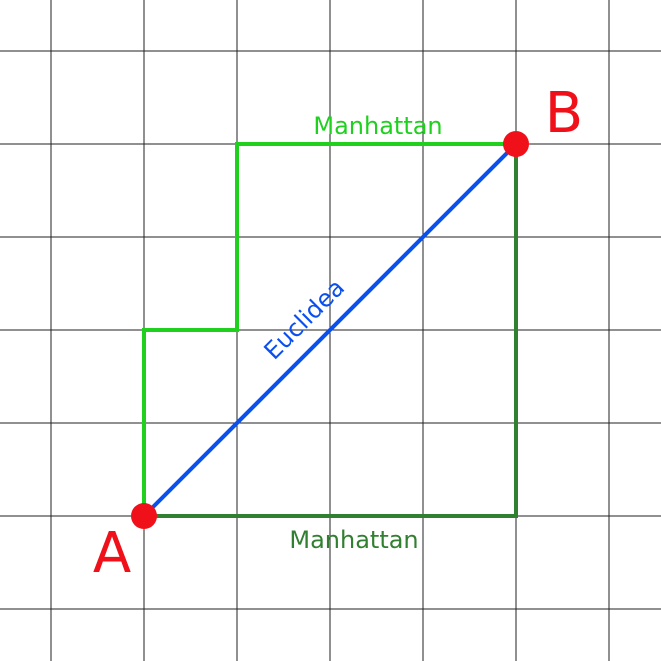 This screenshot has height=661, width=661. I want to click on node-label: B, so click(564, 113).